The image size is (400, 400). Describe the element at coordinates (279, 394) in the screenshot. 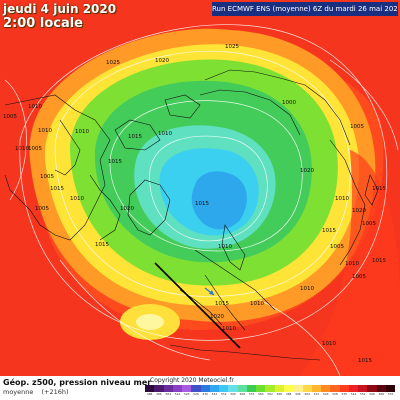

I see `scale-label: 600` at that location.